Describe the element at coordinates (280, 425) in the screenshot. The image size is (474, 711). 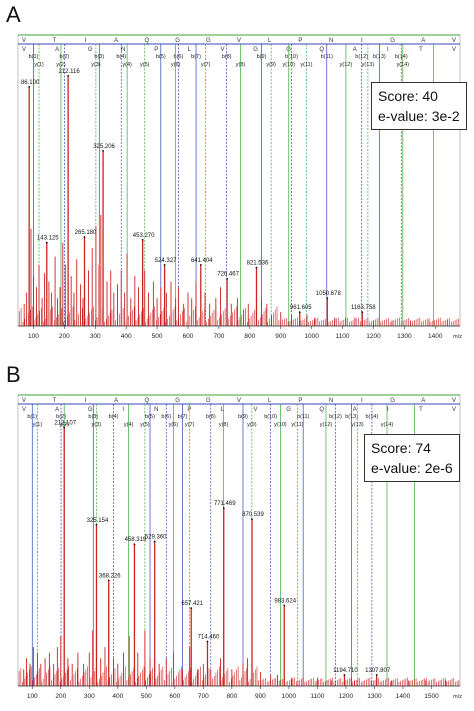
I see `y-ion-label: y(10)` at that location.